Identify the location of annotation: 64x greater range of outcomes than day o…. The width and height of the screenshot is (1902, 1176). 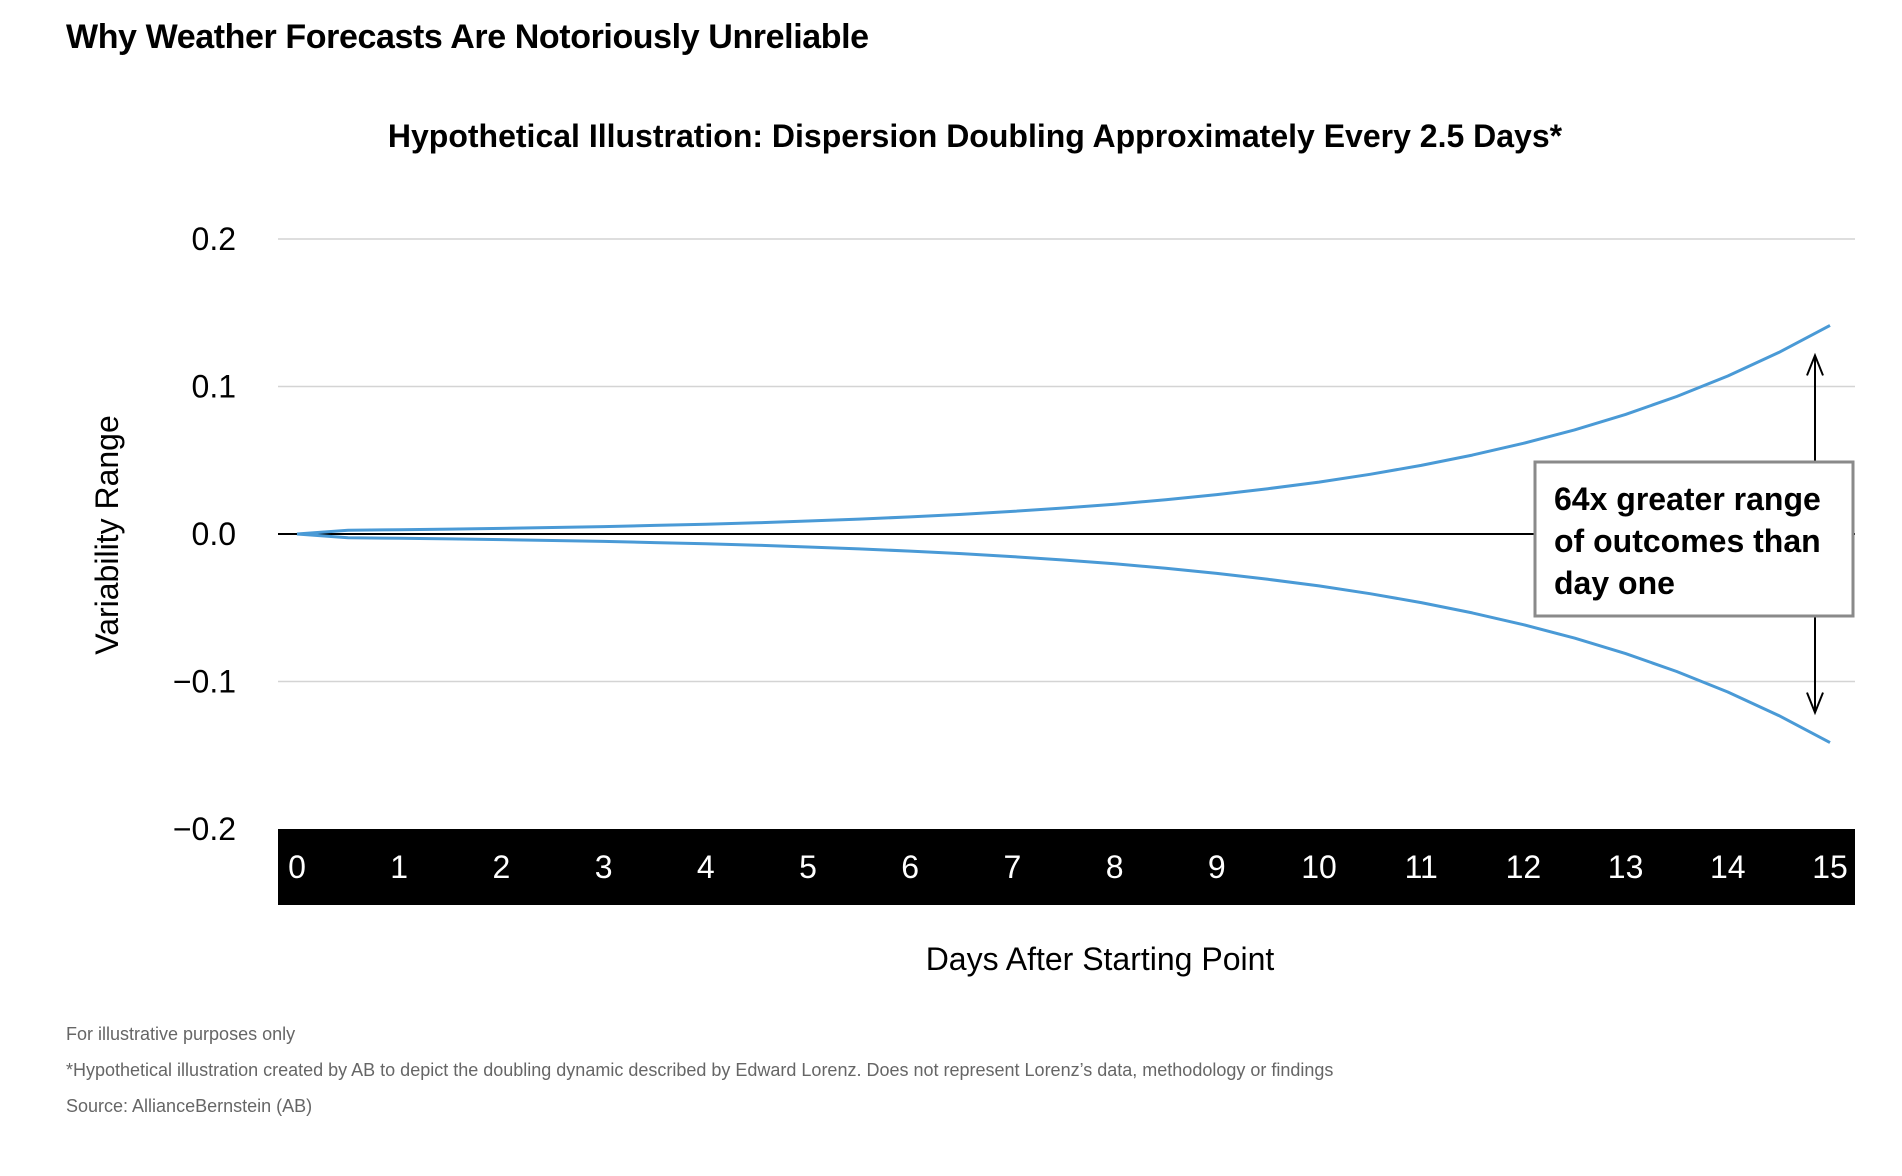
(1694, 534).